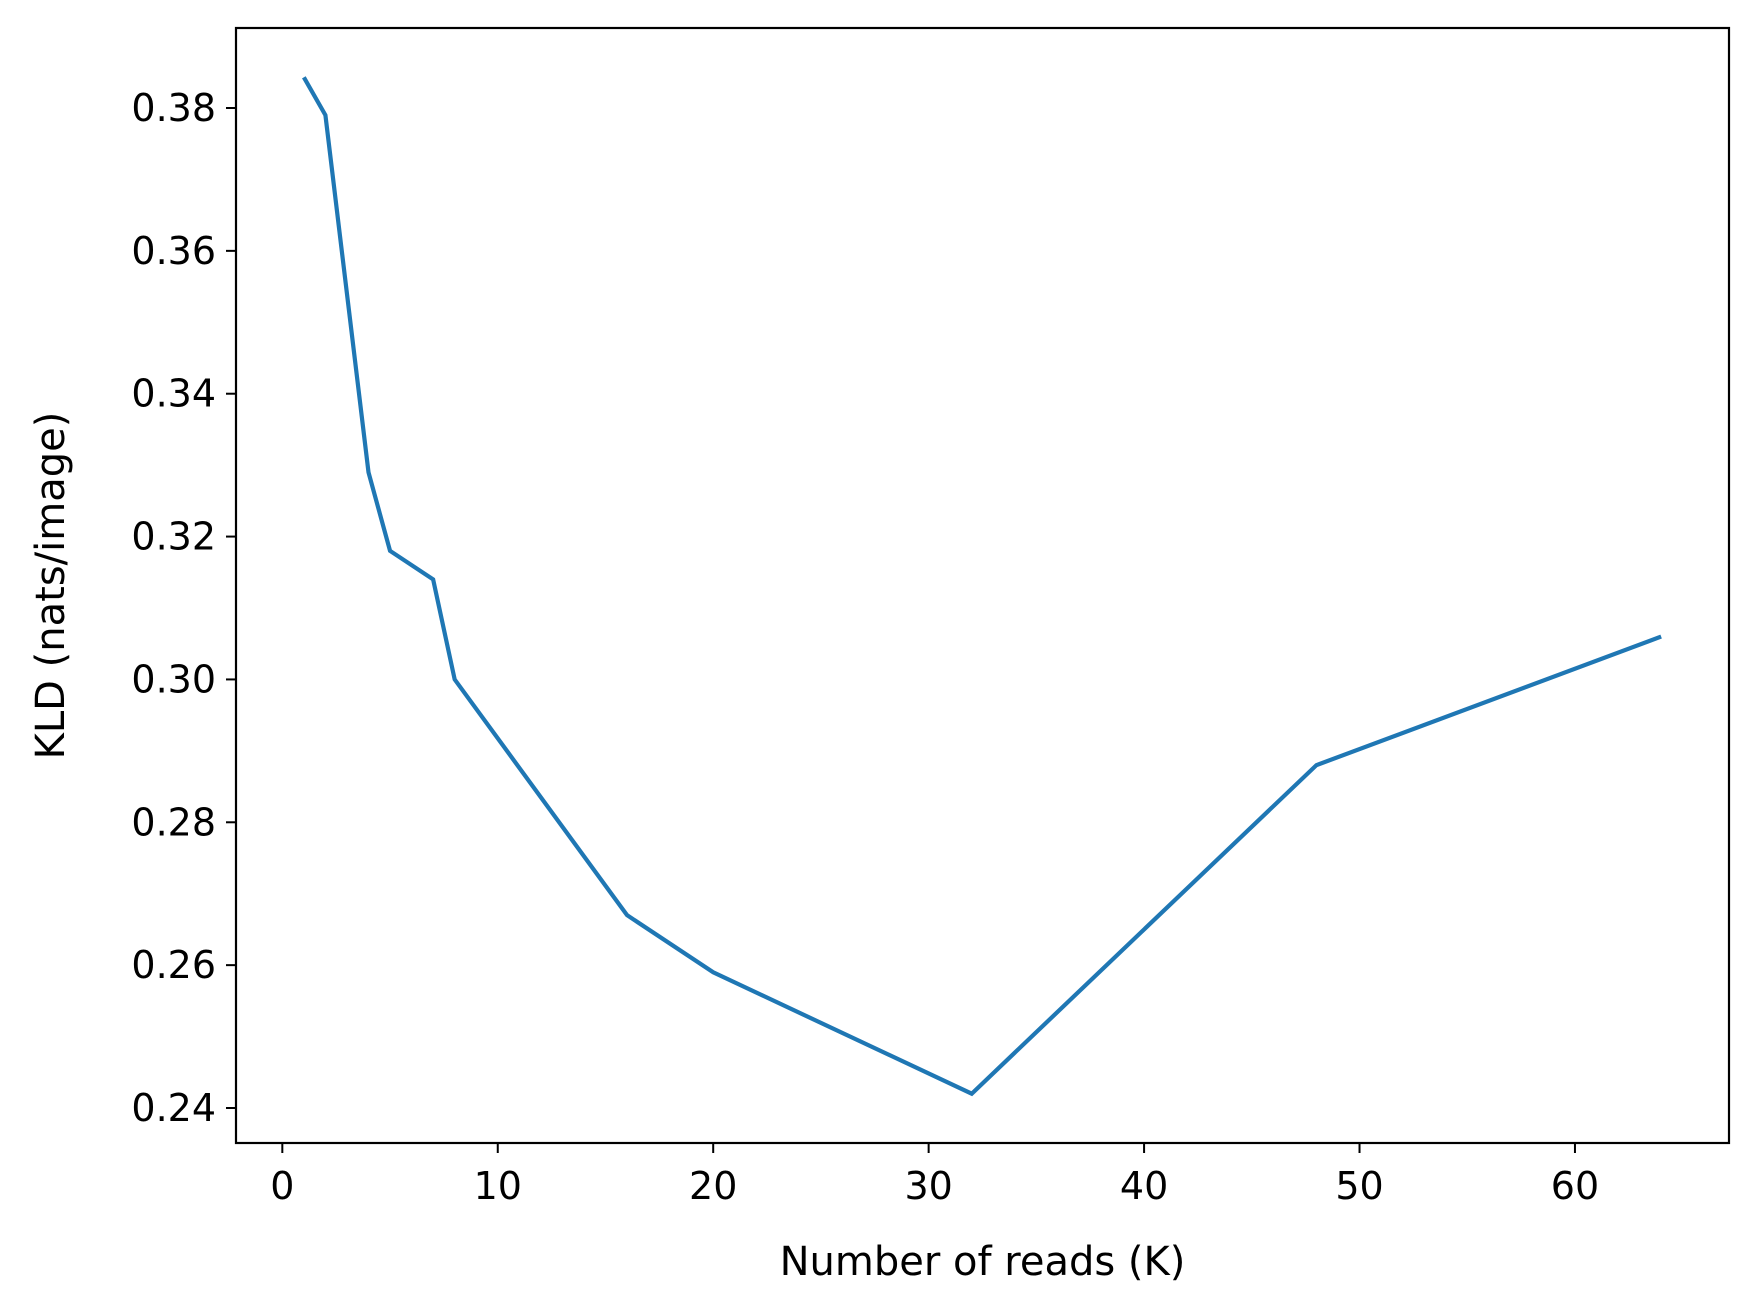 The width and height of the screenshot is (1753, 1310). I want to click on y-tick-label: 0.34, so click(173, 394).